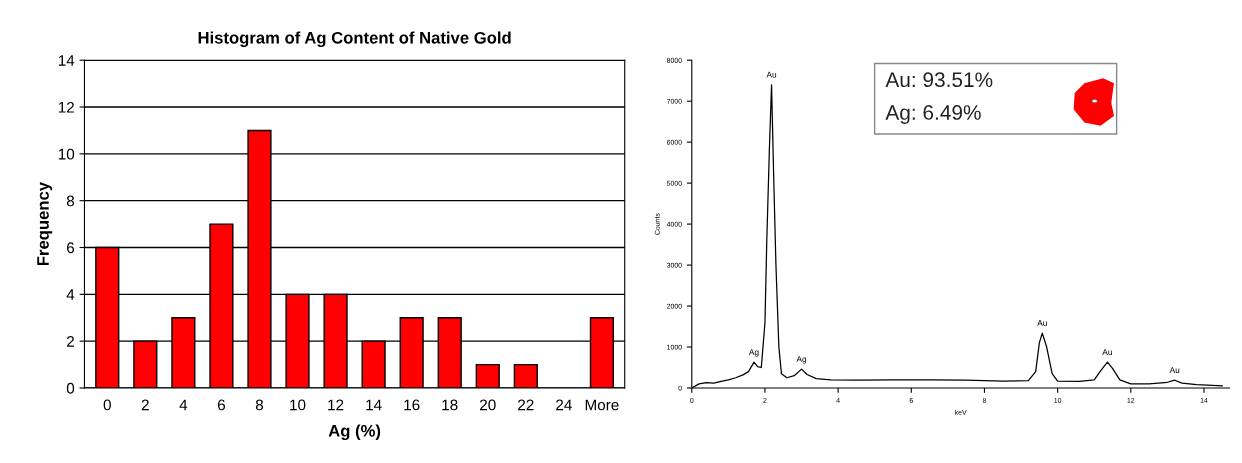  Describe the element at coordinates (183, 405) in the screenshot. I see `x-tick-label: 4` at that location.